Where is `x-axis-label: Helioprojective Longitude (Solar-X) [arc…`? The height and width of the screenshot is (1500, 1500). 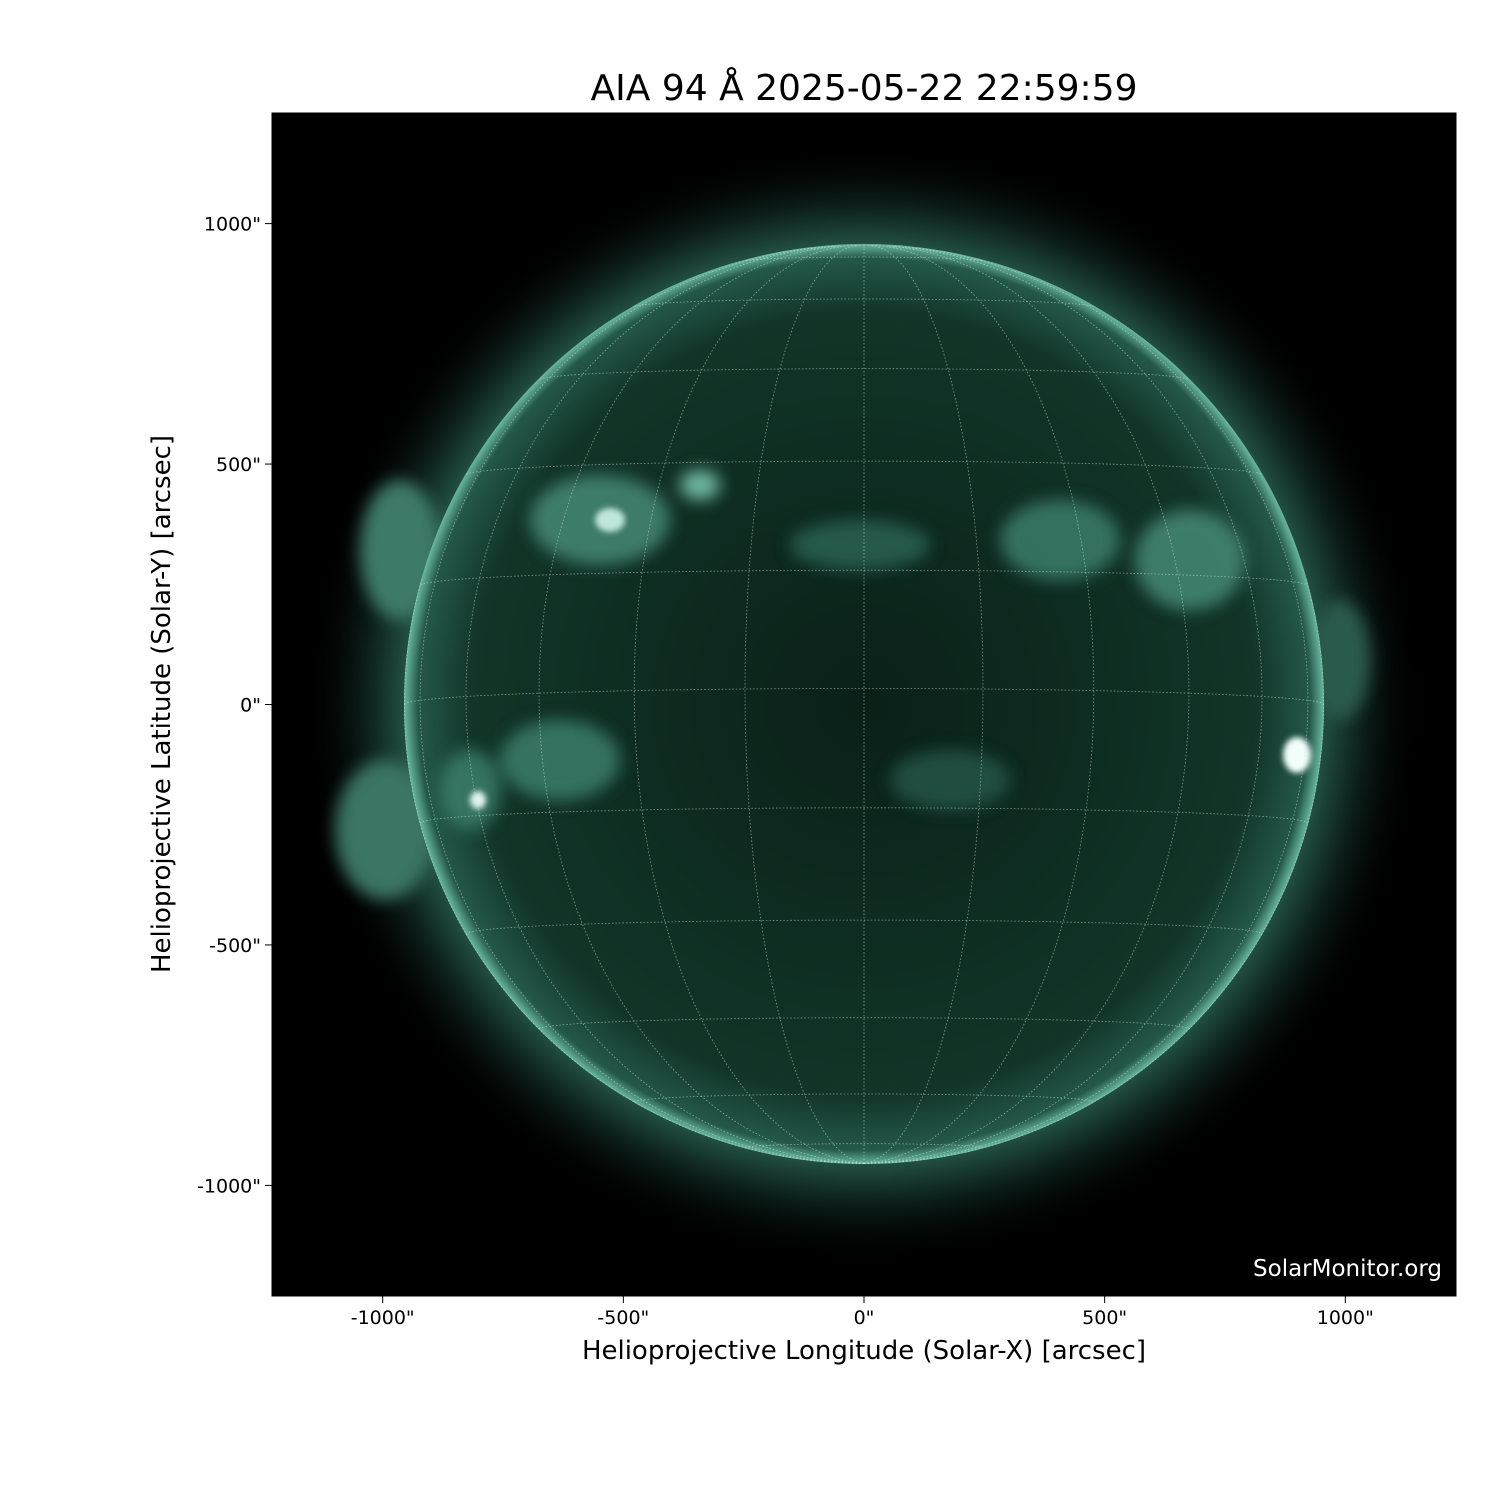
x-axis-label: Helioprojective Longitude (Solar-X) [arc… is located at coordinates (864, 1351).